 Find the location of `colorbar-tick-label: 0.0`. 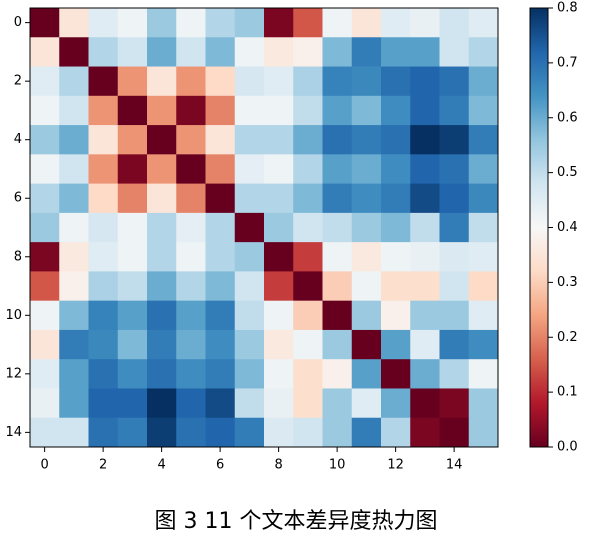

colorbar-tick-label: 0.0 is located at coordinates (567, 447).